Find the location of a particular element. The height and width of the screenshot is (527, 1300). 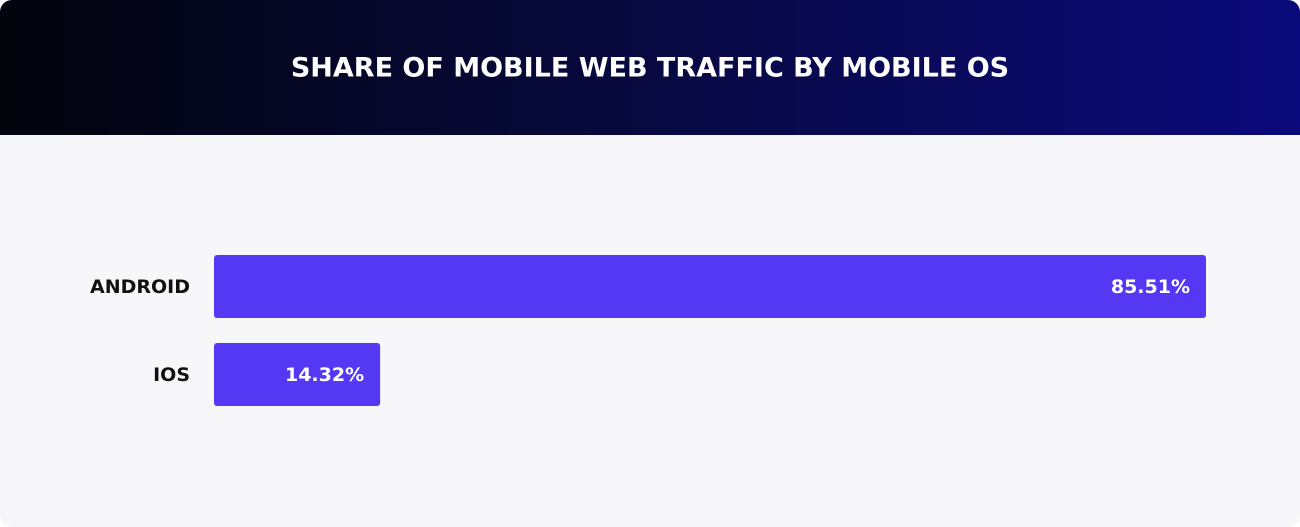

category-label: IOS is located at coordinates (171, 375).